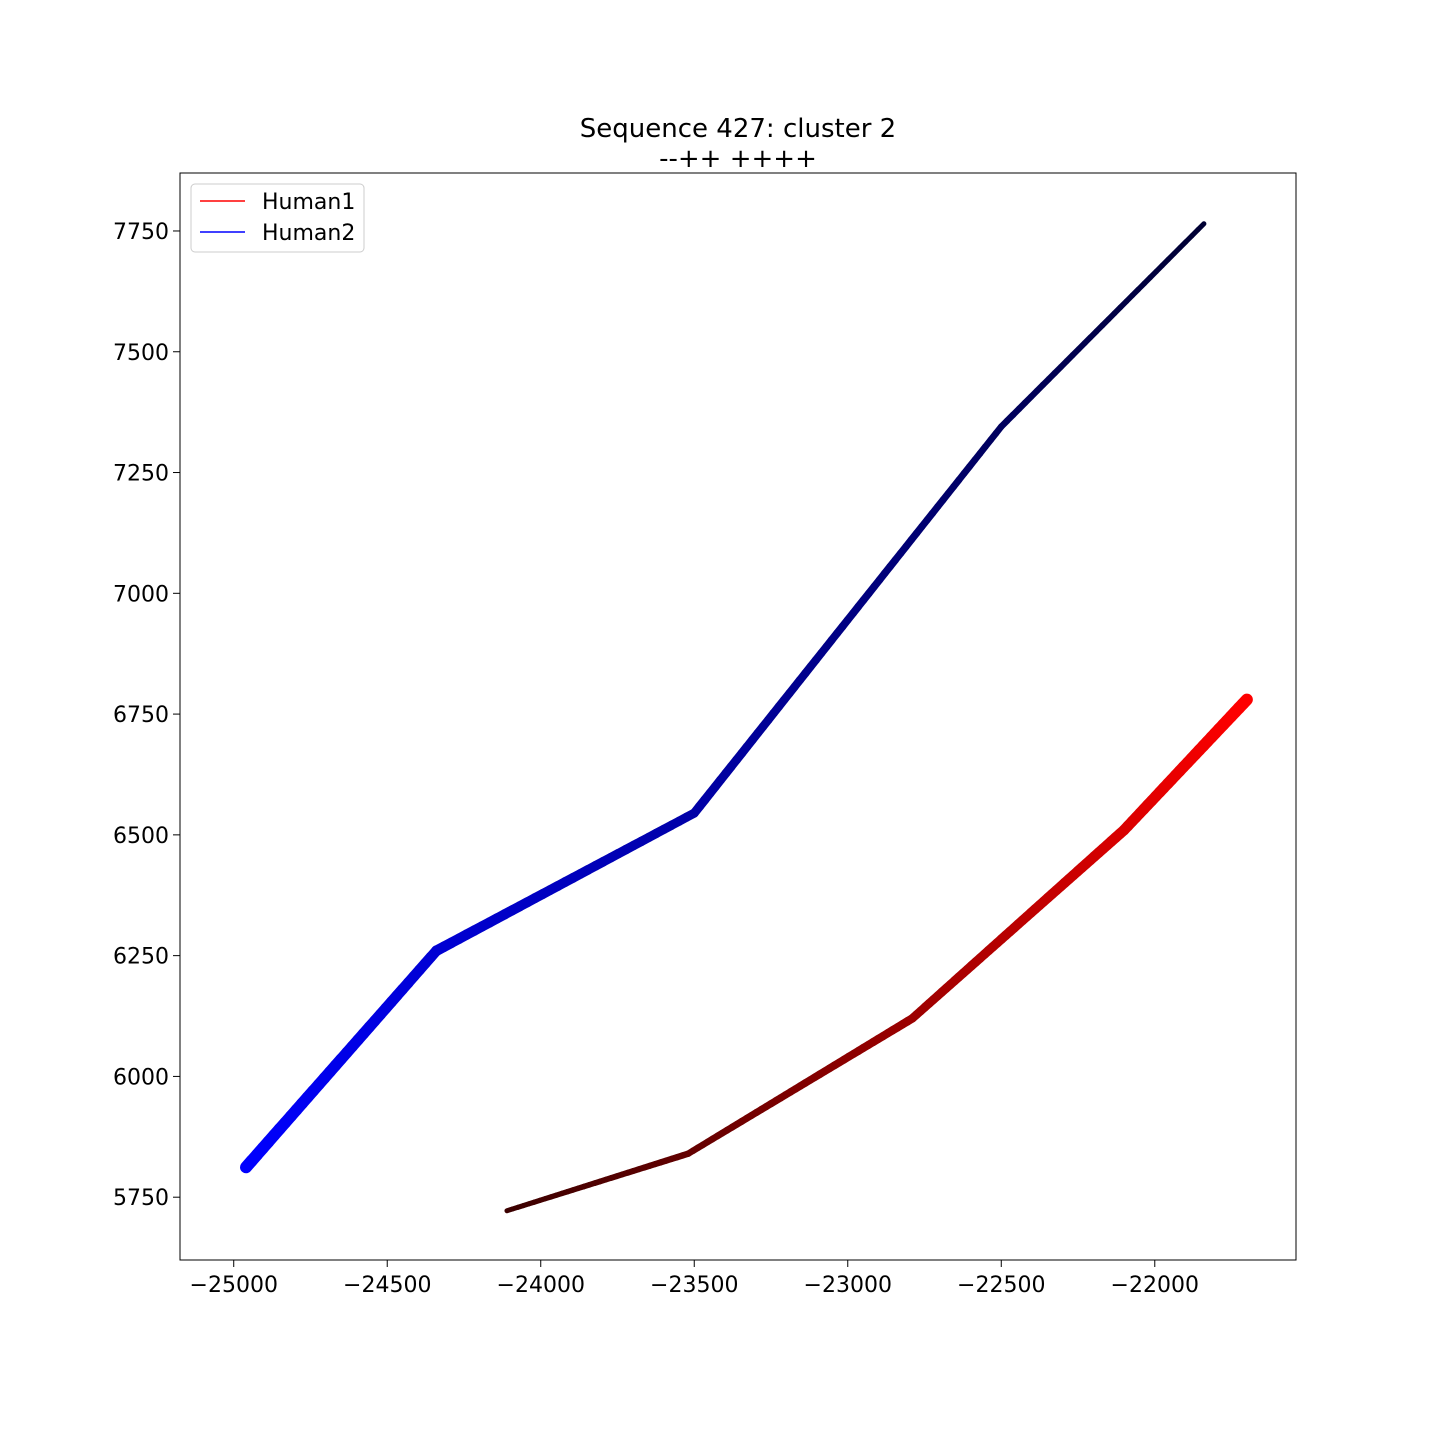 Image resolution: width=1440 pixels, height=1440 pixels. Describe the element at coordinates (1001, 1285) in the screenshot. I see `x-tick-label: −22500` at that location.